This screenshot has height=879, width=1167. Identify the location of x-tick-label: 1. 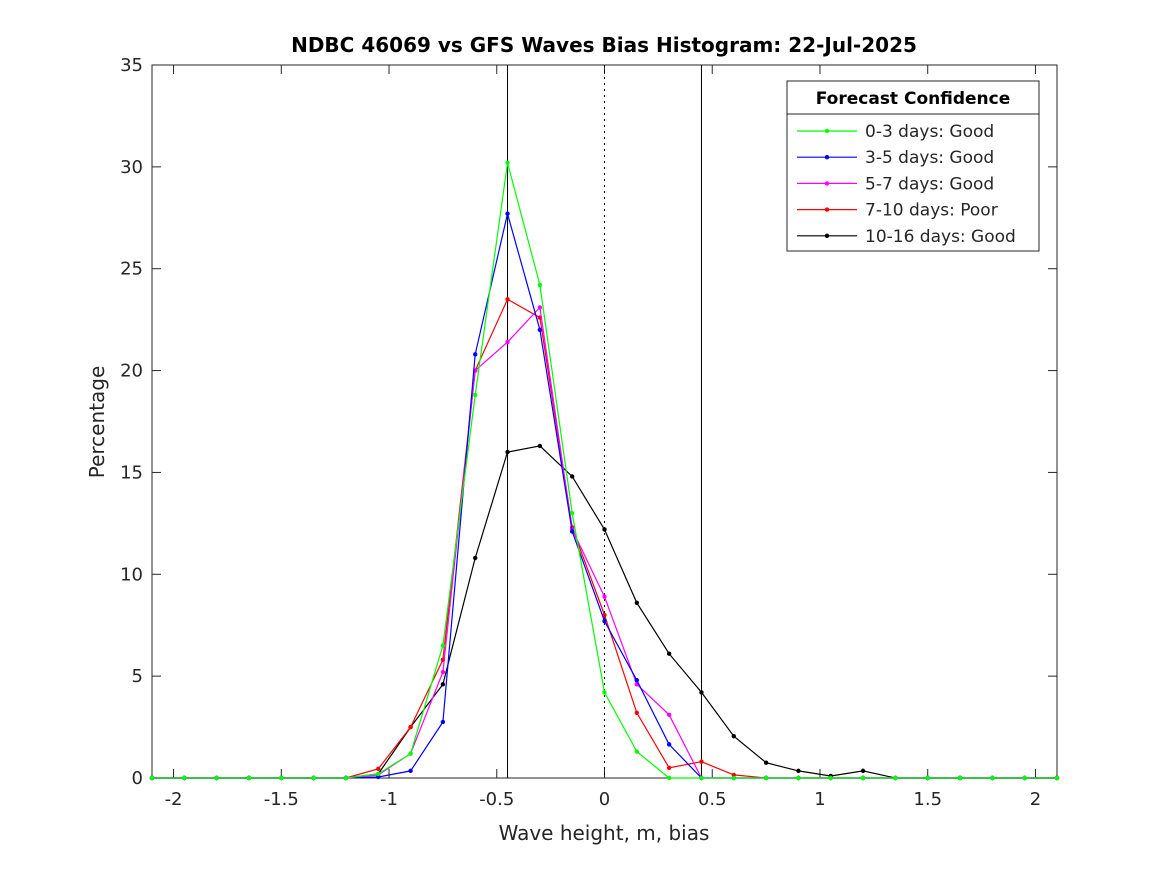
(819, 799).